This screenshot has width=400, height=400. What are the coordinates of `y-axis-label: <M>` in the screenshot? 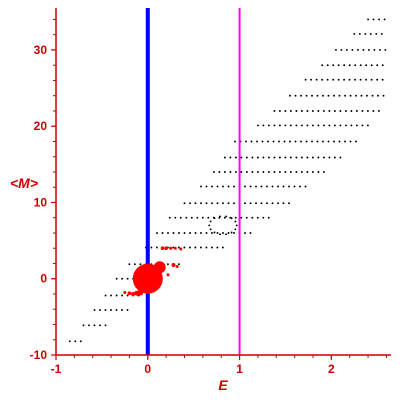 It's located at (24, 183).